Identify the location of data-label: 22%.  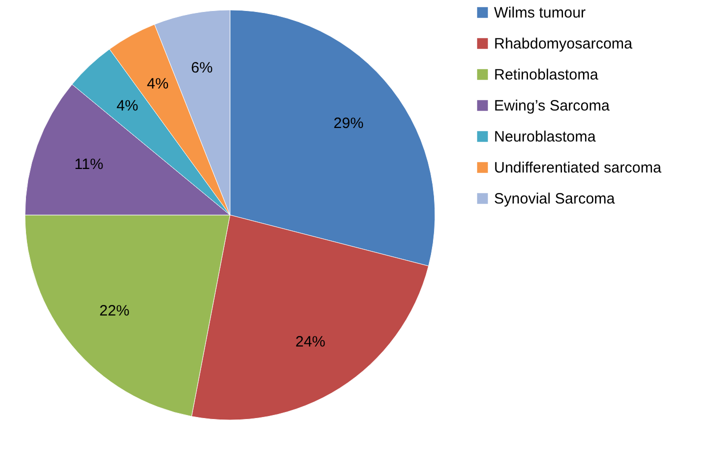
(114, 311).